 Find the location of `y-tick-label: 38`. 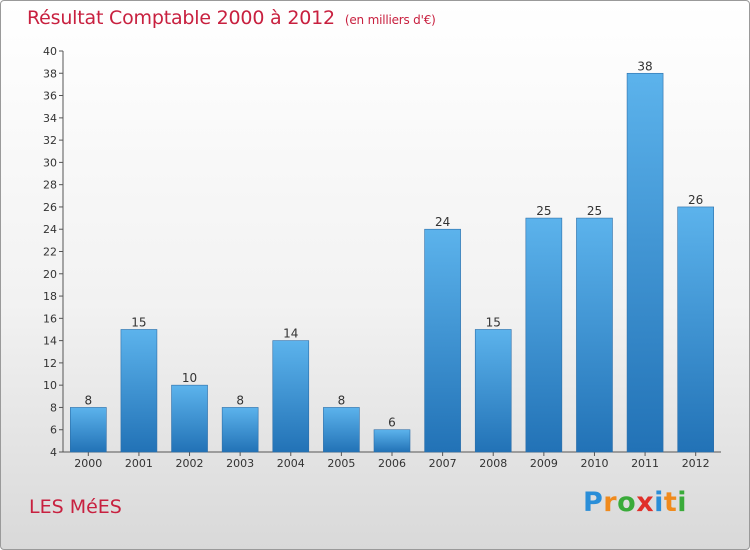

y-tick-label: 38 is located at coordinates (50, 73).